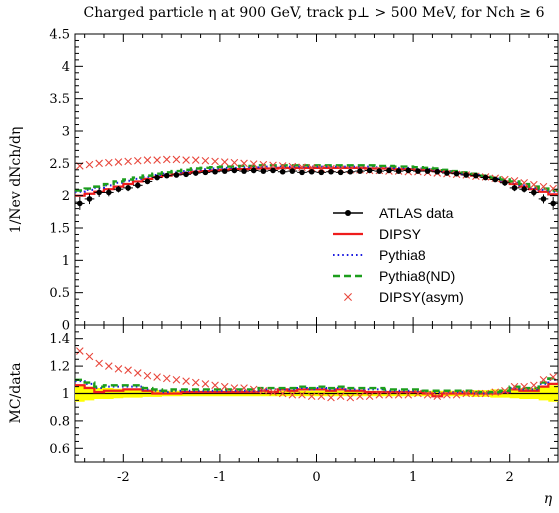 The image size is (559, 513). I want to click on legend-label-pythia8nd: Pythia8(ND), so click(417, 276).